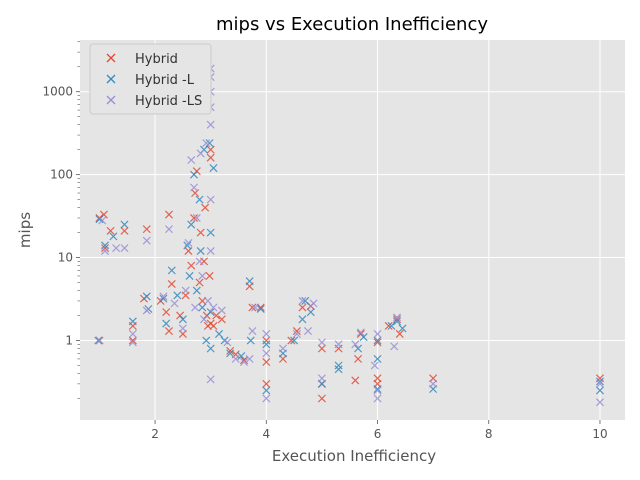 The width and height of the screenshot is (640, 480). I want to click on x-axis-label: Execution Inefficiency, so click(354, 456).